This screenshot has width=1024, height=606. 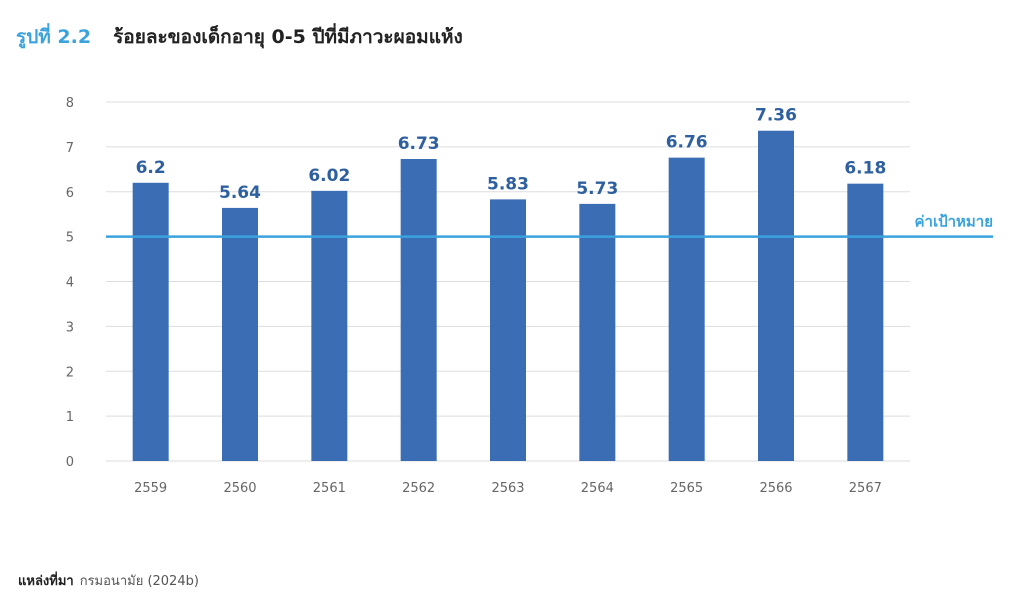 What do you see at coordinates (507, 488) in the screenshot?
I see `x-tick-label: 2563` at bounding box center [507, 488].